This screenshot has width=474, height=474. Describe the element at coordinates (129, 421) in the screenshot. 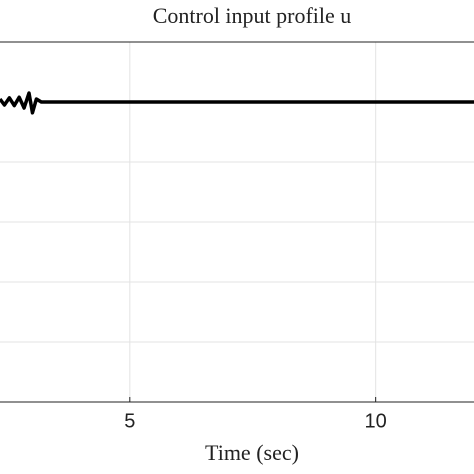

I see `x-tick-label: 5` at that location.